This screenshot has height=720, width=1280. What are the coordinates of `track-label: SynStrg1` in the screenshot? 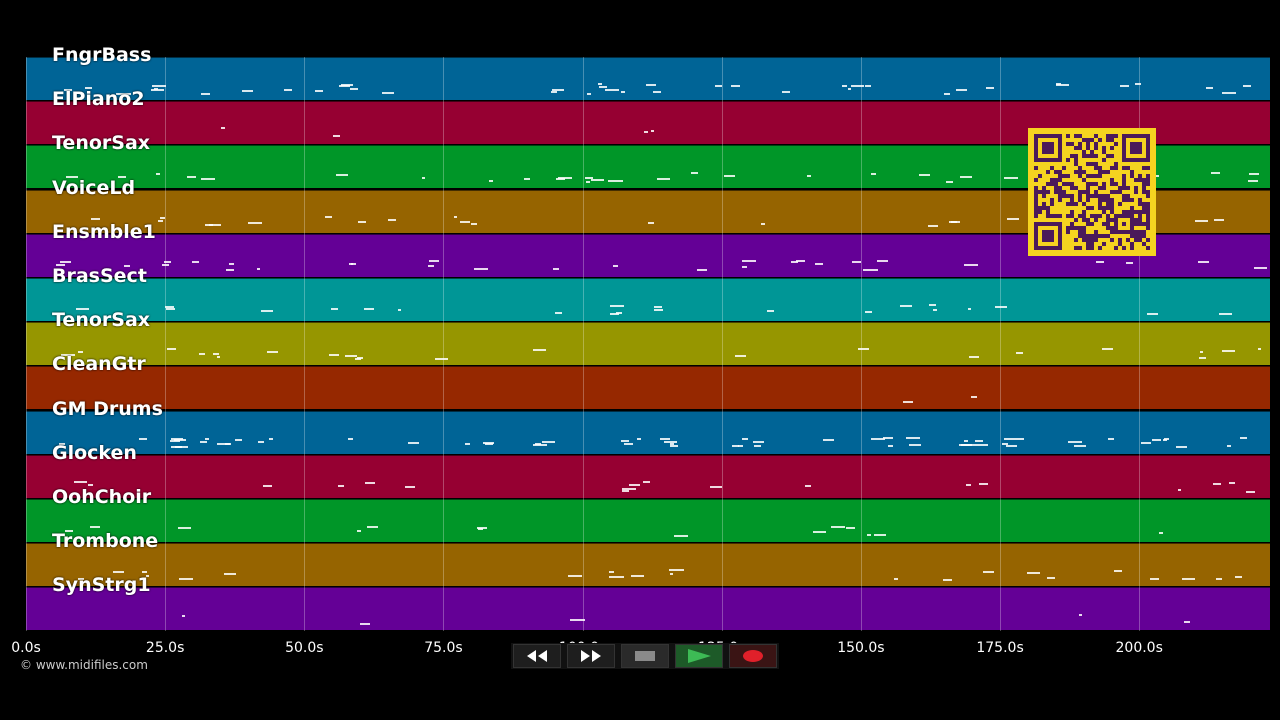 It's located at (101, 585).